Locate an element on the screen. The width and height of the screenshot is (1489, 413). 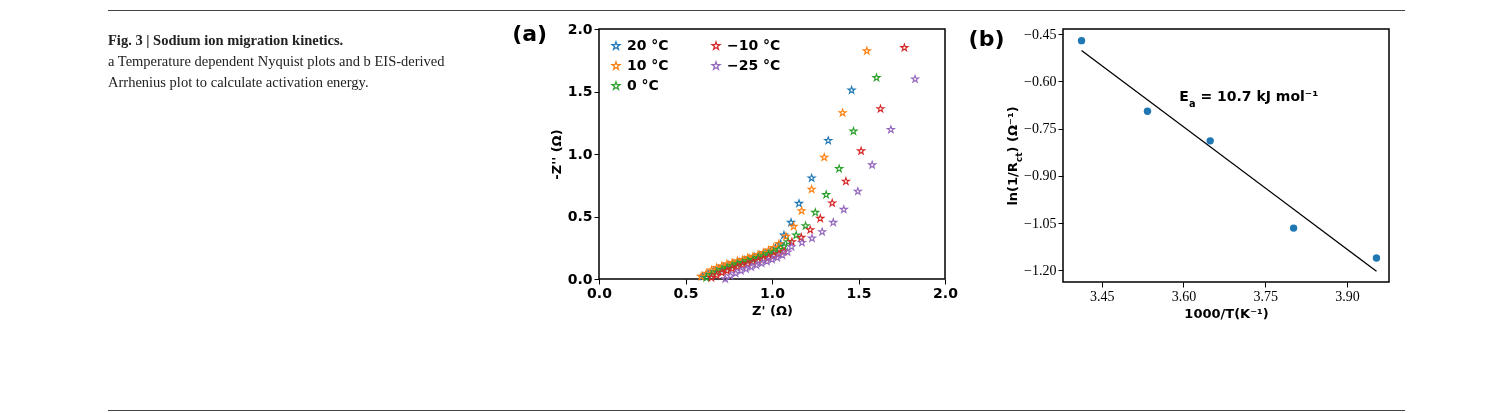
chart-title: (a) is located at coordinates (530, 33).